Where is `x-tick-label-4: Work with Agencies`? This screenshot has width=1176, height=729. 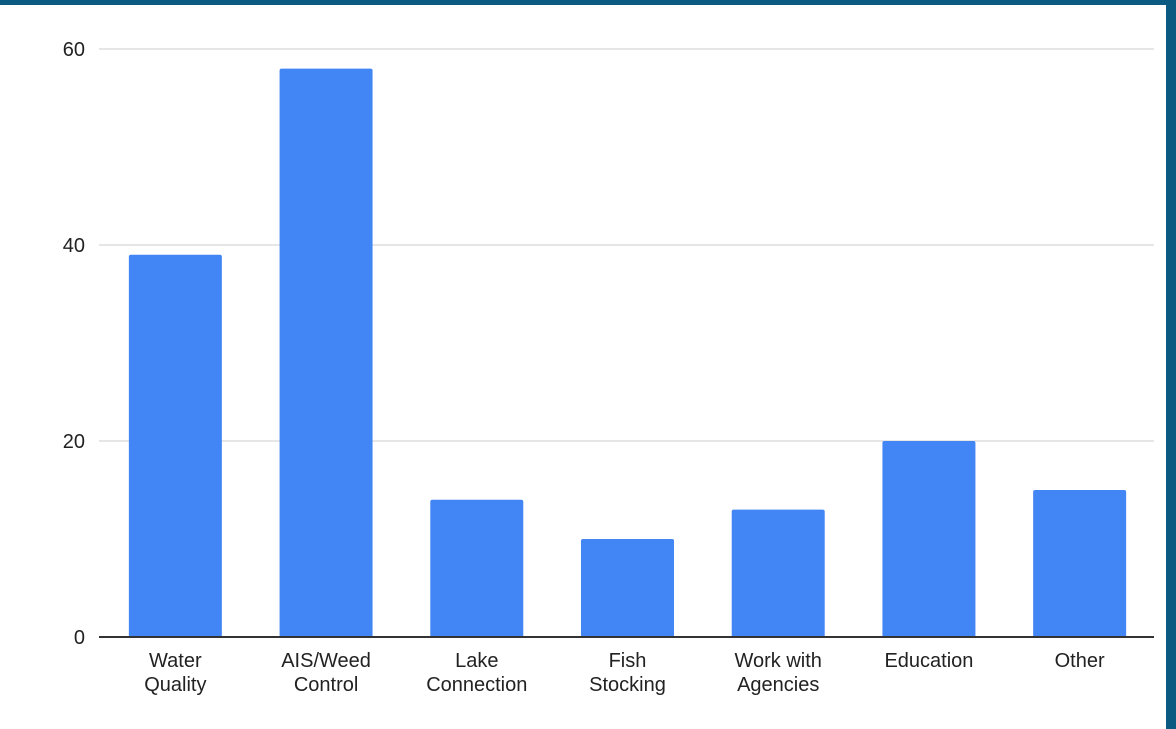 x-tick-label-4: Work with Agencies is located at coordinates (778, 673).